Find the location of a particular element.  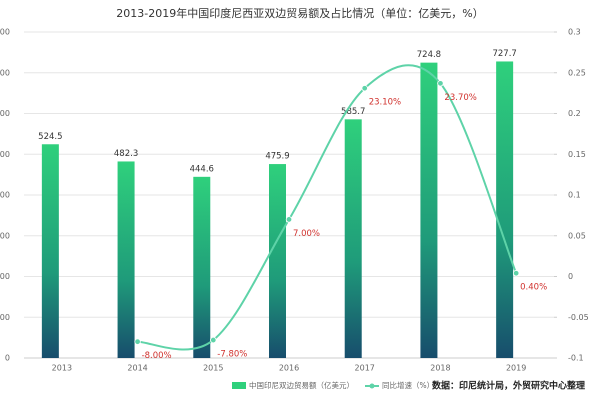

x-tick-label: 2014 is located at coordinates (137, 368).